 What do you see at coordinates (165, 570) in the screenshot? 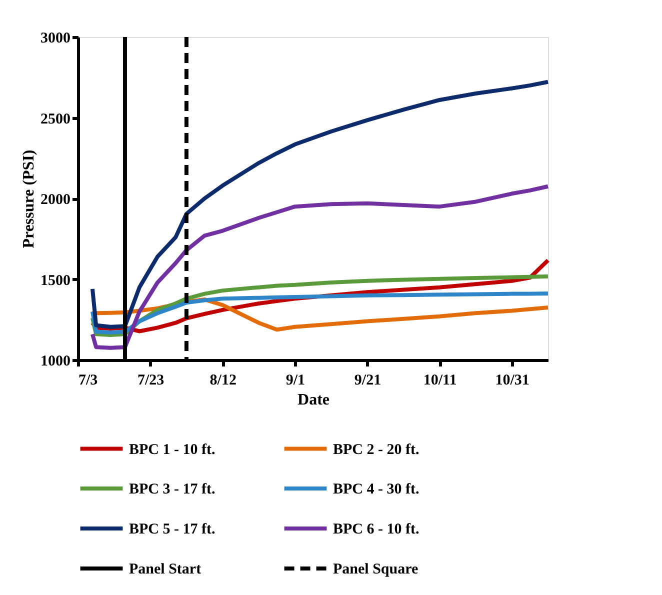
I see `legend-label: Panel Start` at bounding box center [165, 570].